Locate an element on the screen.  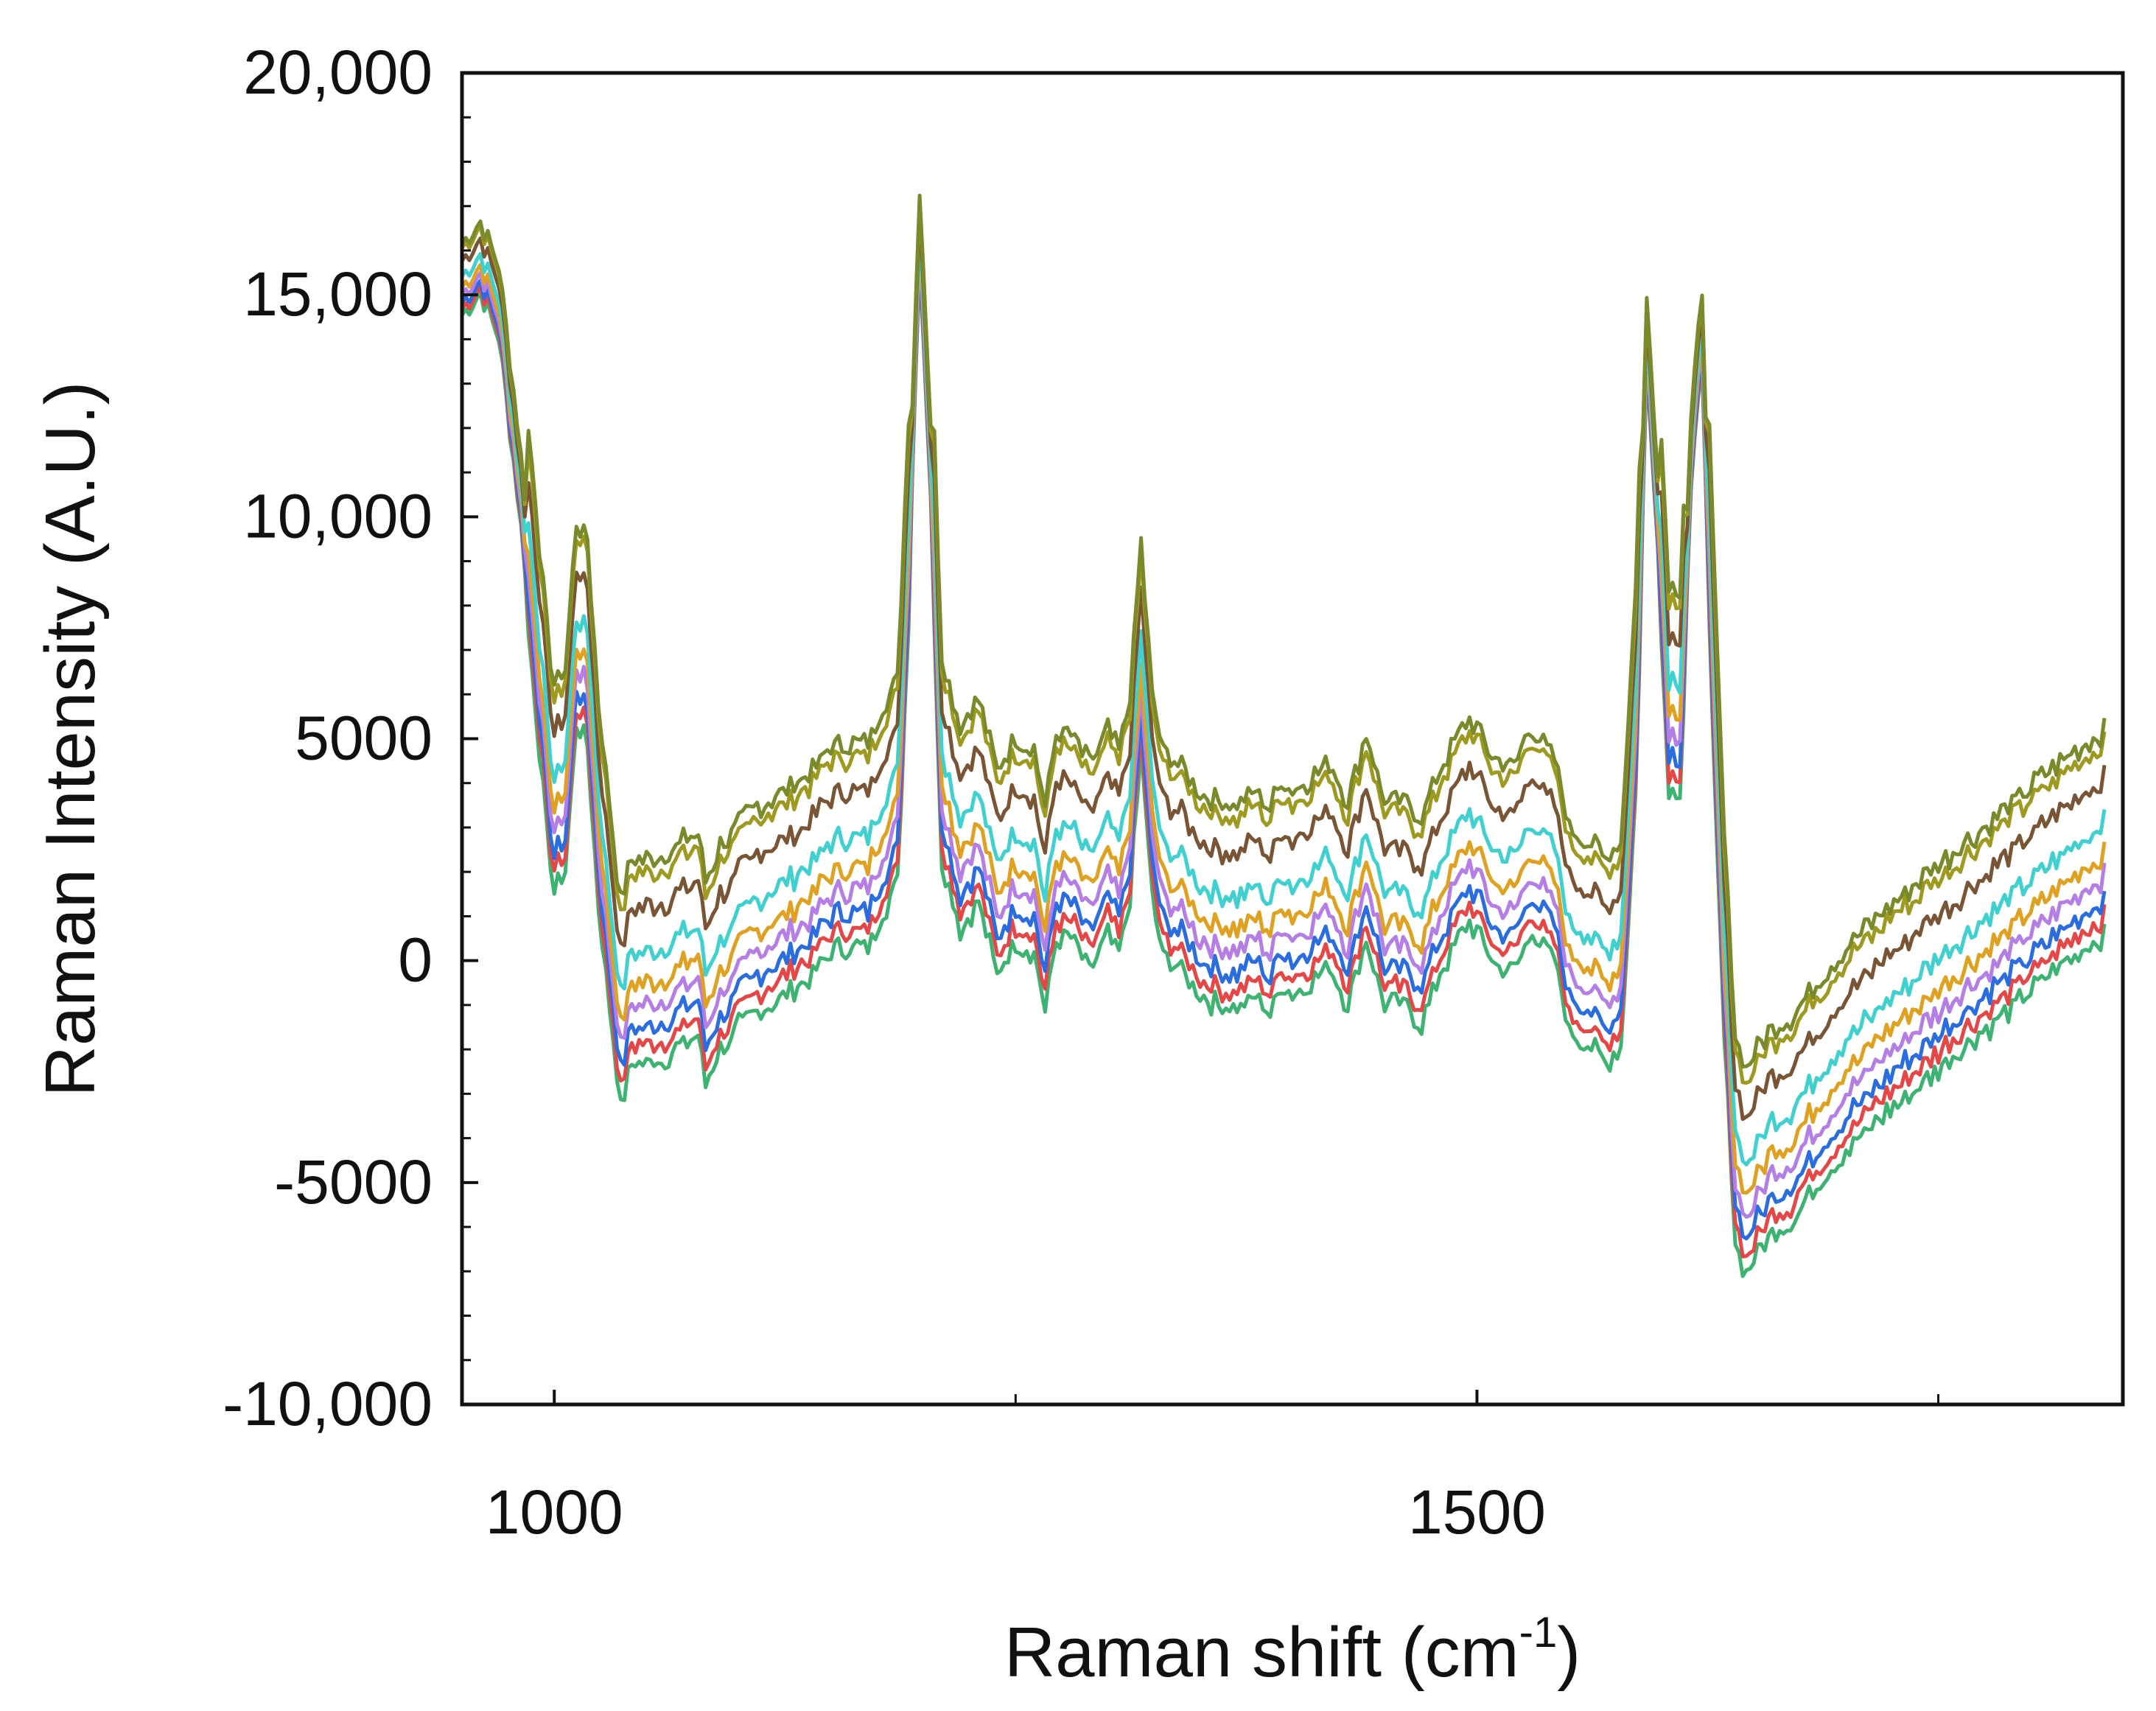
y-tick-label: 15,000 is located at coordinates (338, 294).